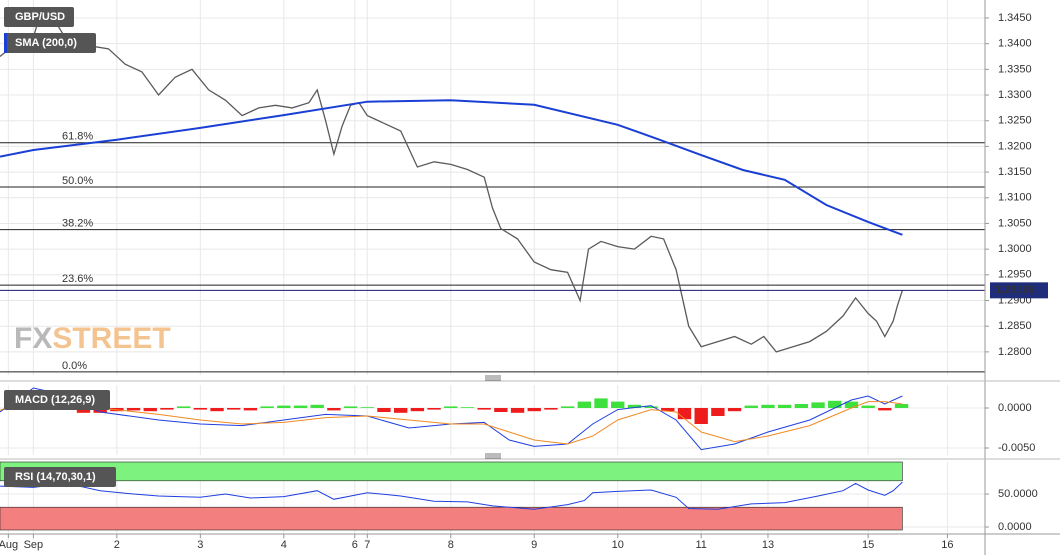  Describe the element at coordinates (9, 545) in the screenshot. I see `x-tick-label: Aug` at that location.